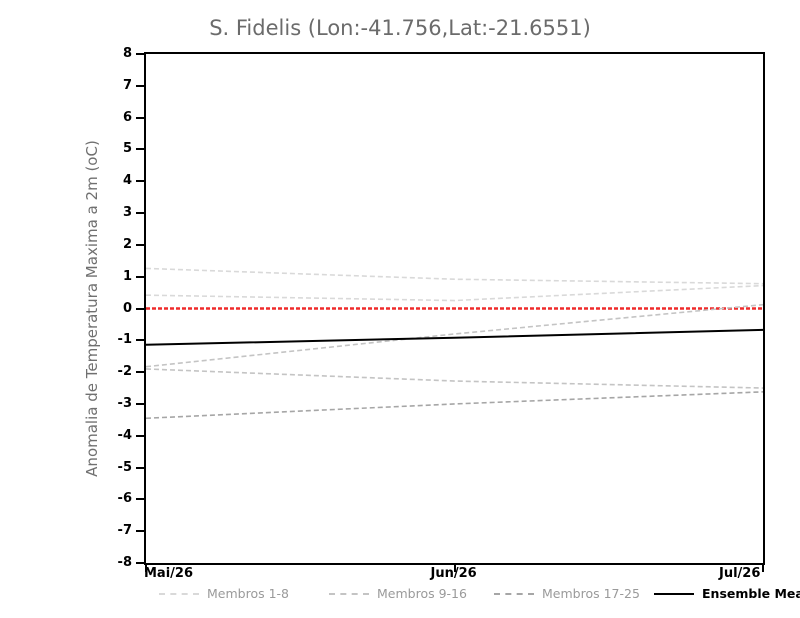 The height and width of the screenshot is (618, 800). What do you see at coordinates (400, 28) in the screenshot?
I see `chart-title: S. Fidelis (Lon:-41.756,Lat:-21.6551)` at bounding box center [400, 28].